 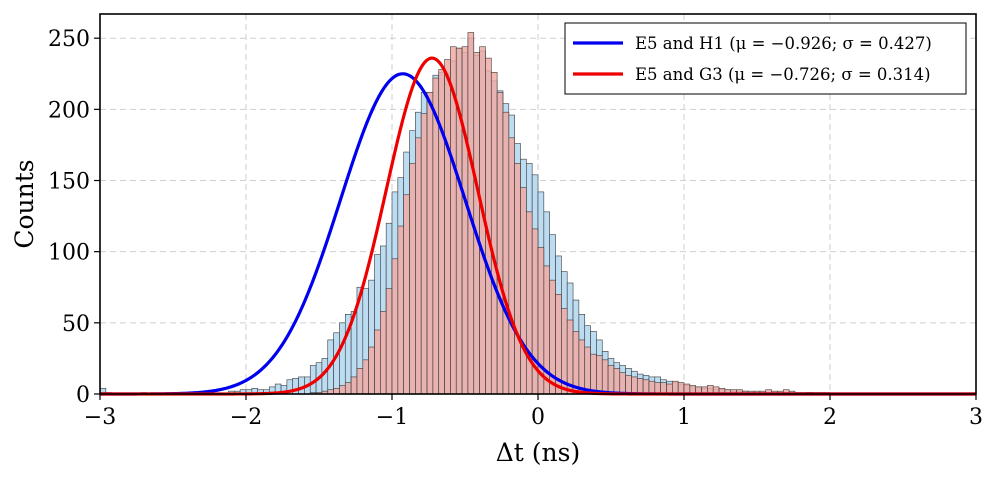 I want to click on y-tick-label-2: 100, so click(x=69, y=253).